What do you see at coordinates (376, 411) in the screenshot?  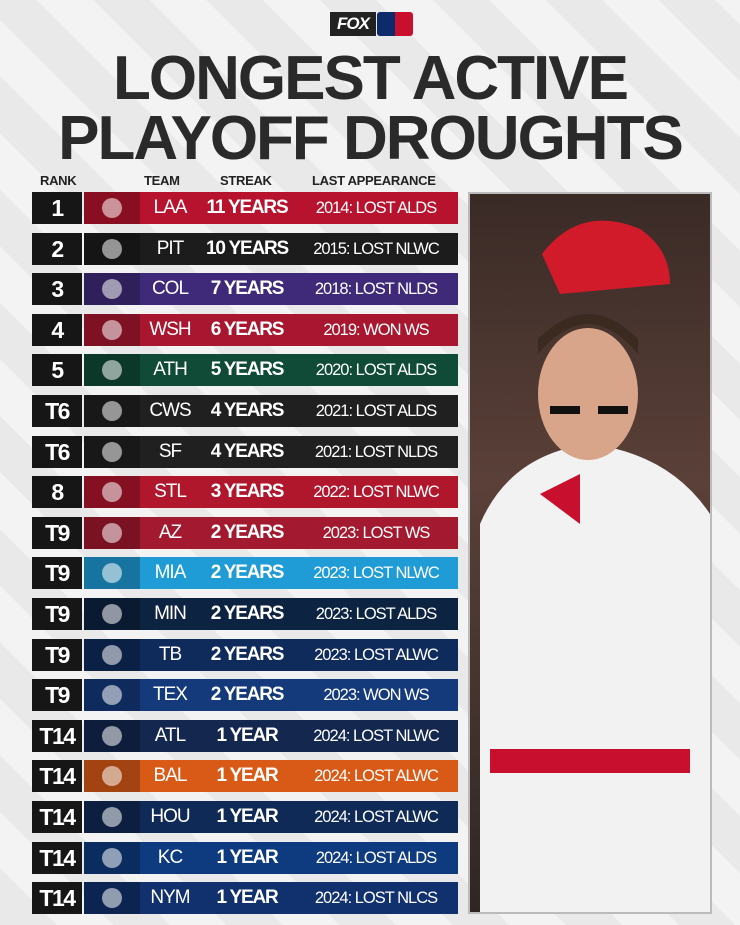 I see `last-appearance: 2021: LOST ALDS` at bounding box center [376, 411].